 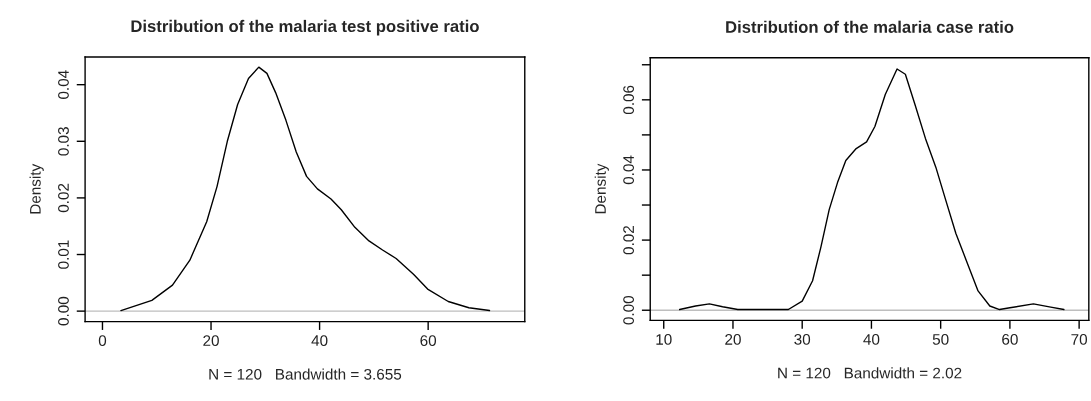 I want to click on x-axis-title: N = 120 Bandwidth = 3.655, so click(x=305, y=374).